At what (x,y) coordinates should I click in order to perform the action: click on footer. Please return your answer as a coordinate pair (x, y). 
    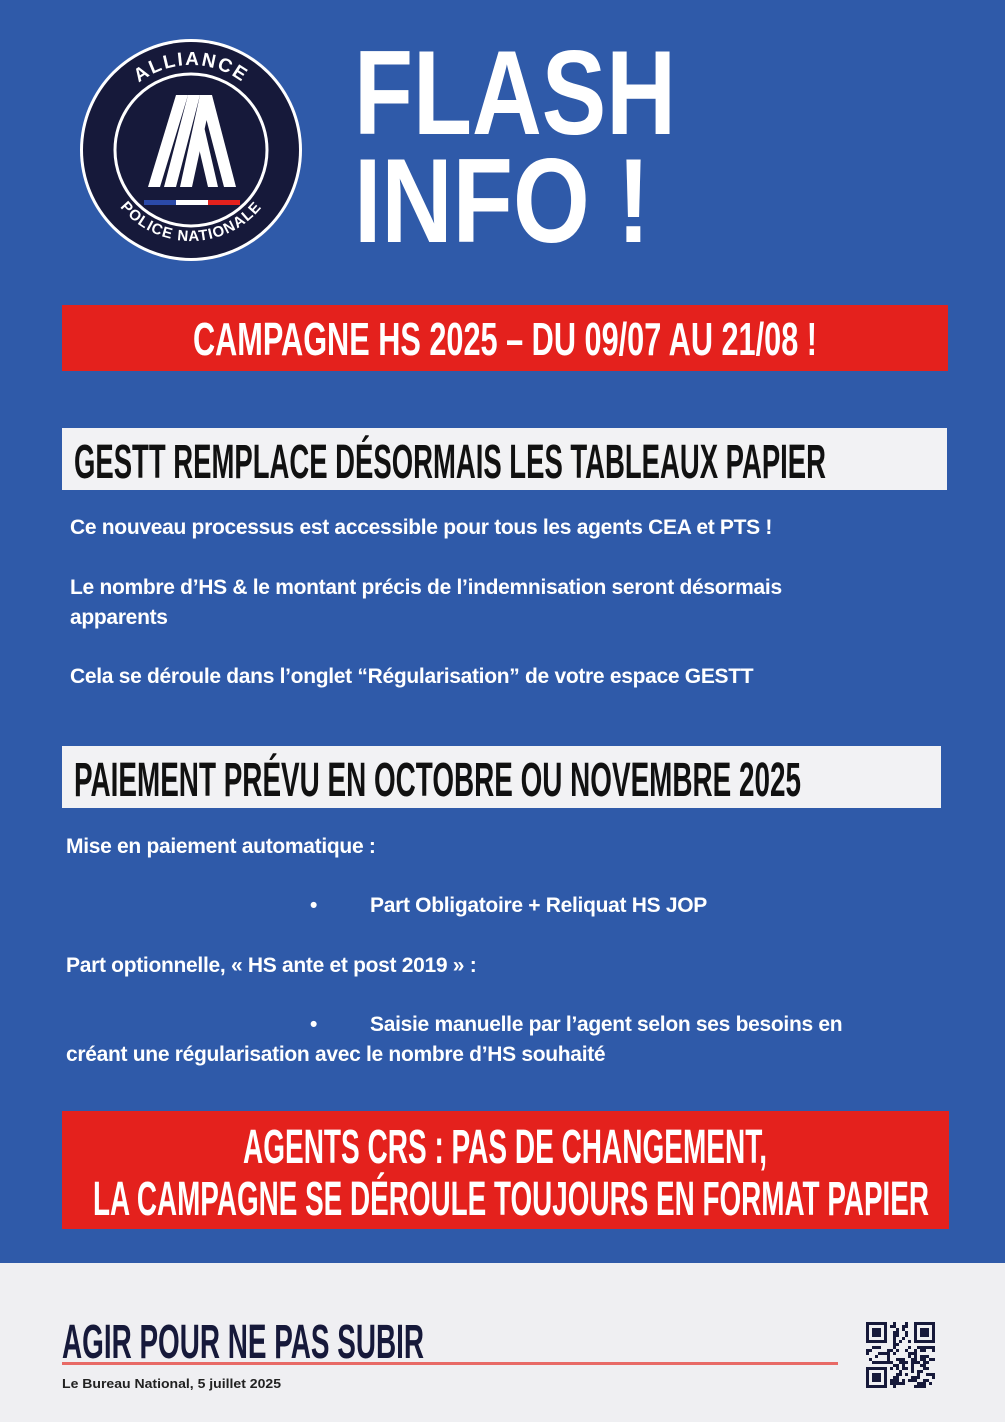
    Looking at the image, I should click on (502, 1342).